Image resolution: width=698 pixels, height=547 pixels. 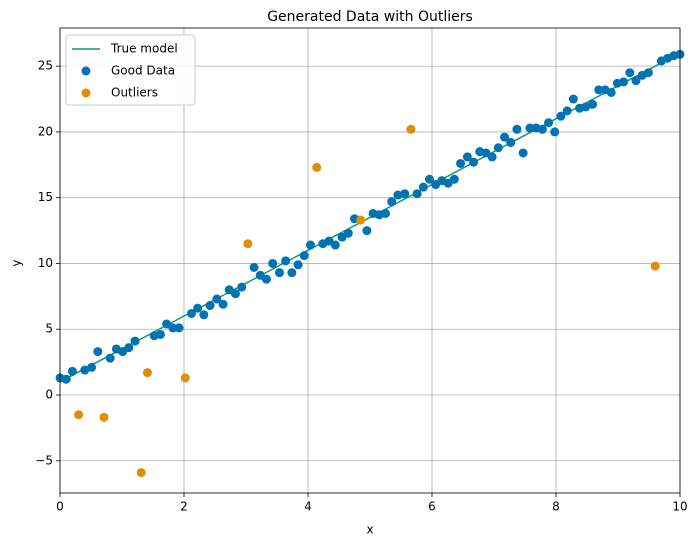 What do you see at coordinates (184, 507) in the screenshot?
I see `x-tick-label: 2` at bounding box center [184, 507].